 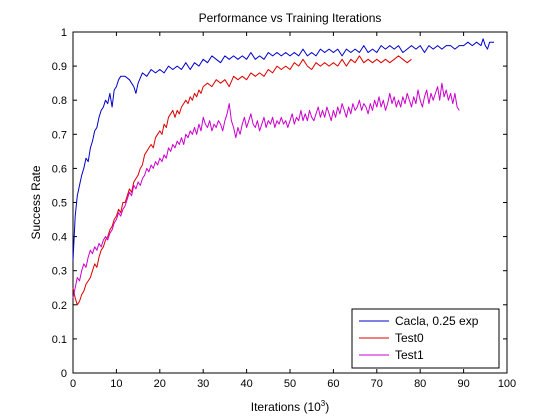 I want to click on legend-label-1: Test0, so click(x=409, y=338).